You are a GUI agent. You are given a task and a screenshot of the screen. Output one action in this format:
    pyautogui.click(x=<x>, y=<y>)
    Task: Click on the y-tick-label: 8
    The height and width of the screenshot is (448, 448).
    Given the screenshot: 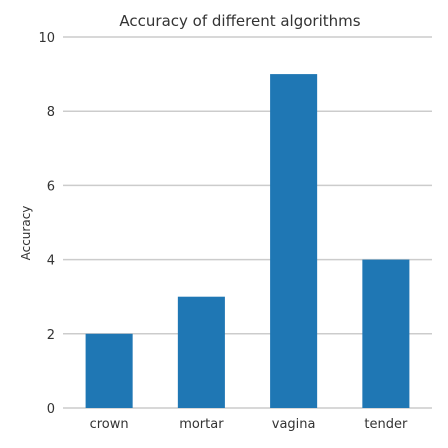 What is the action you would take?
    pyautogui.click(x=51, y=112)
    